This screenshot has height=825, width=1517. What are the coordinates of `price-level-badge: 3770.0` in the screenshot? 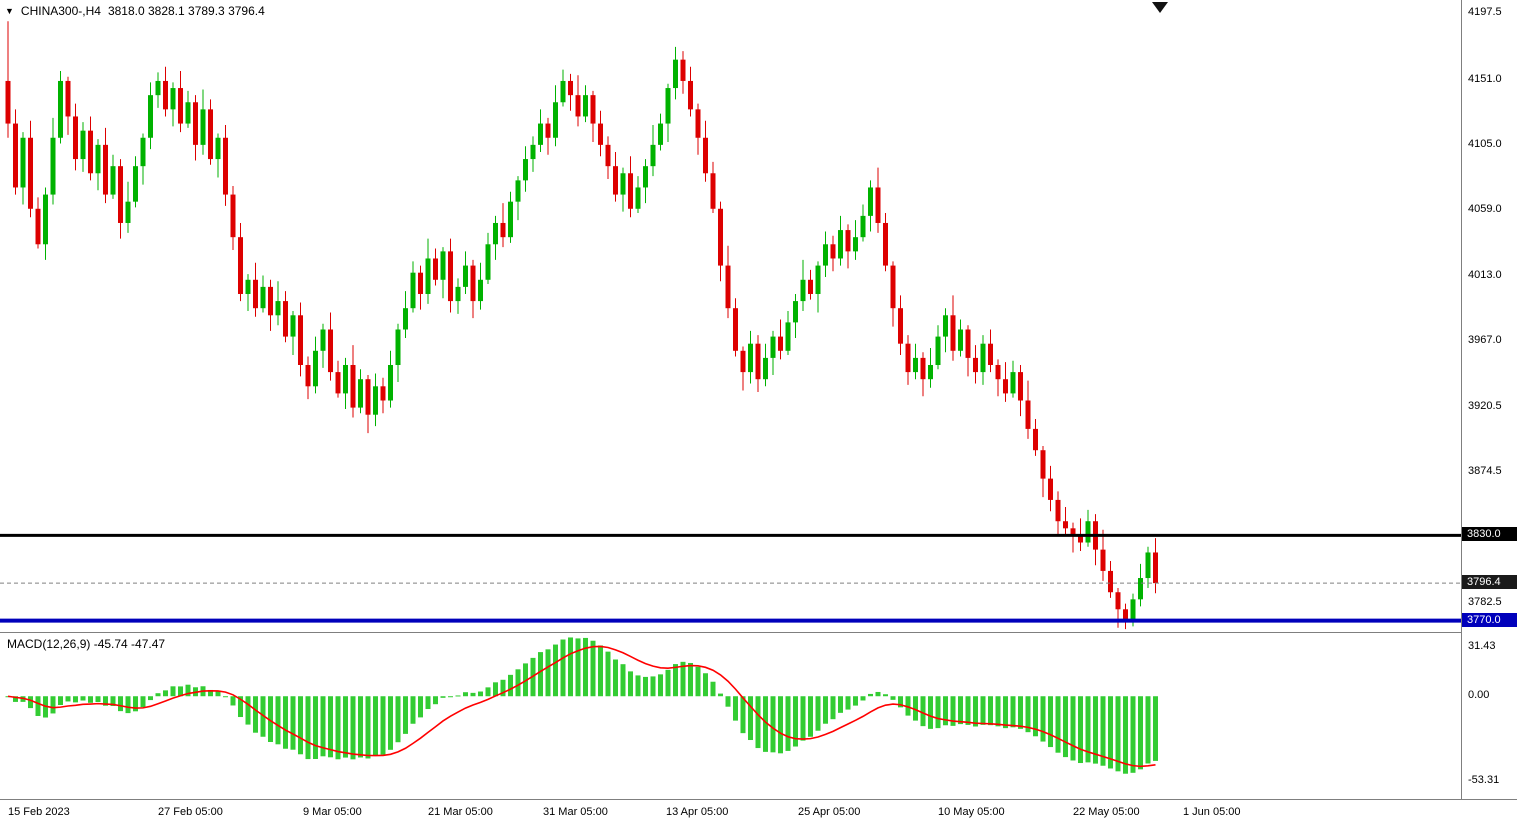 It's located at (1489, 619).